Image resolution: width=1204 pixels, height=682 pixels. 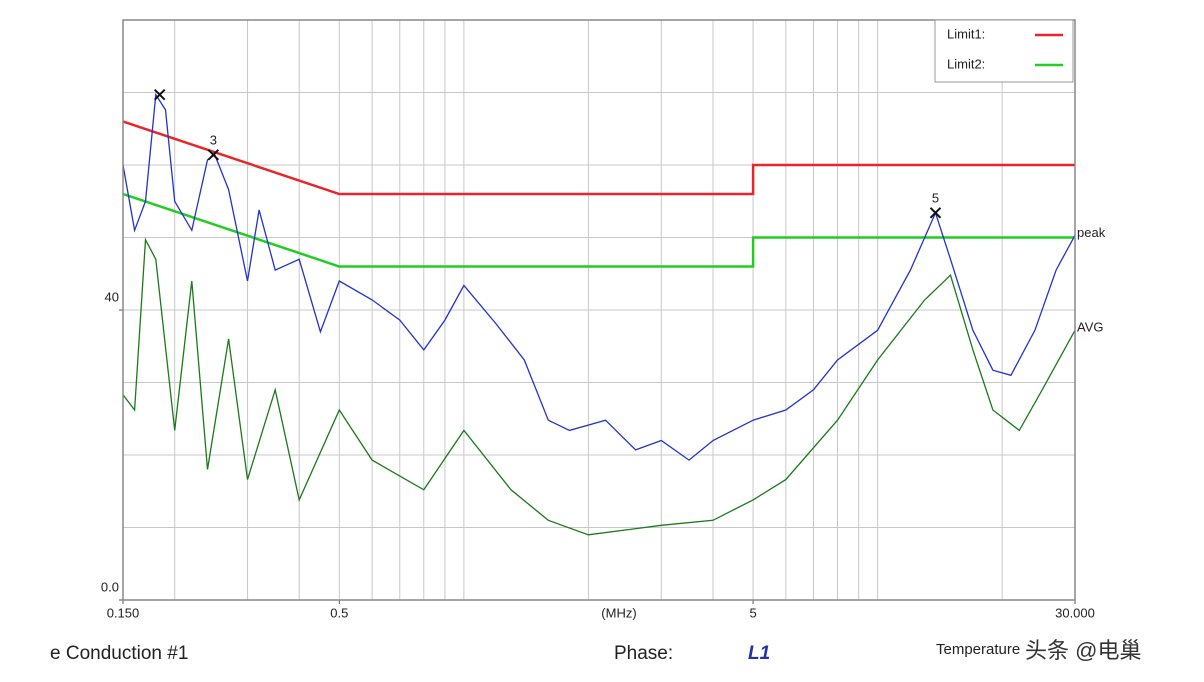 I want to click on y-tick-label: 40, so click(x=112, y=296).